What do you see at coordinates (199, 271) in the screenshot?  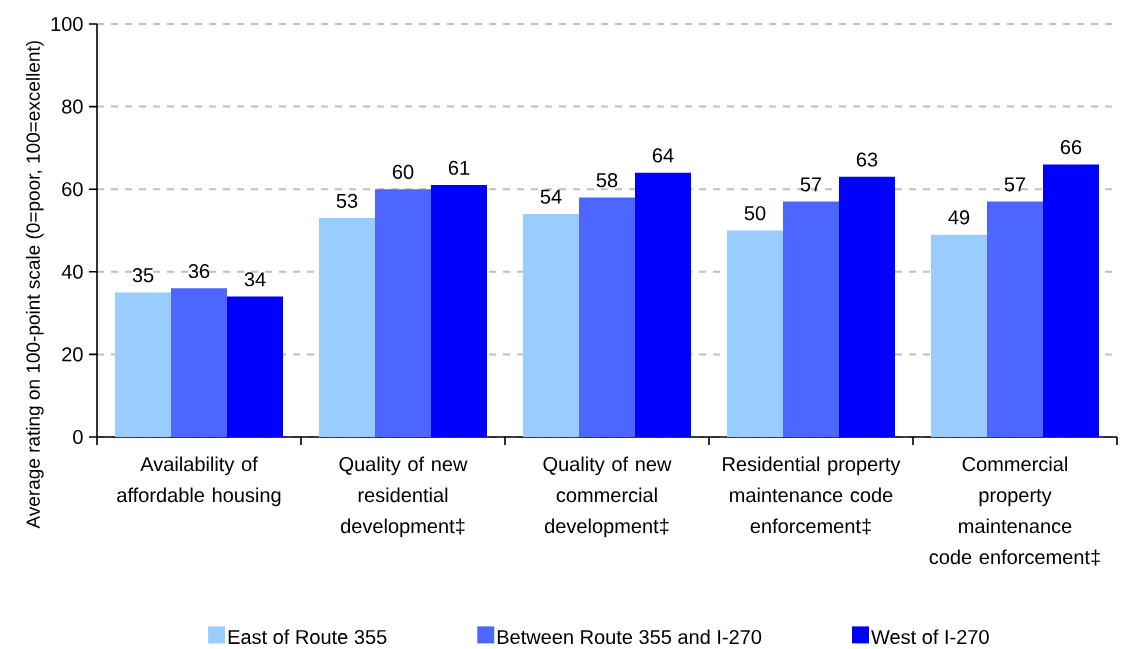 I see `data-label: 36` at bounding box center [199, 271].